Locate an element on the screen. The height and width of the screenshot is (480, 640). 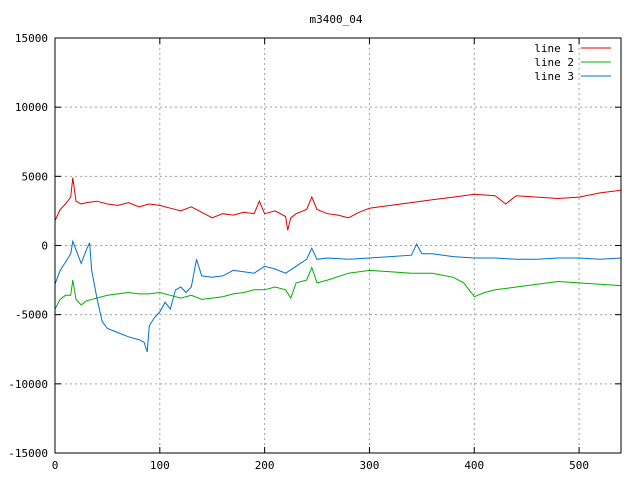
y-tick-label: -5000 is located at coordinates (31, 315).